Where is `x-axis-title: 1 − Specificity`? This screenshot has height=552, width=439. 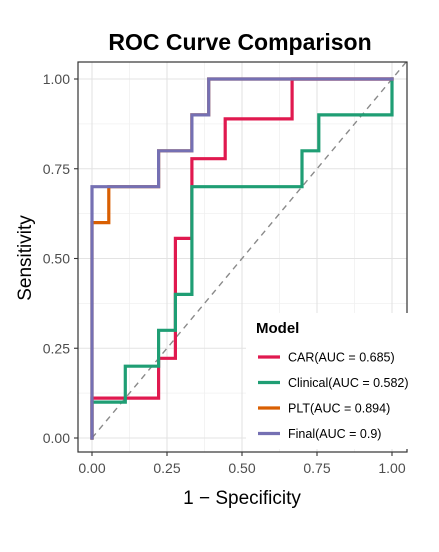 x-axis-title: 1 − Specificity is located at coordinates (242, 498).